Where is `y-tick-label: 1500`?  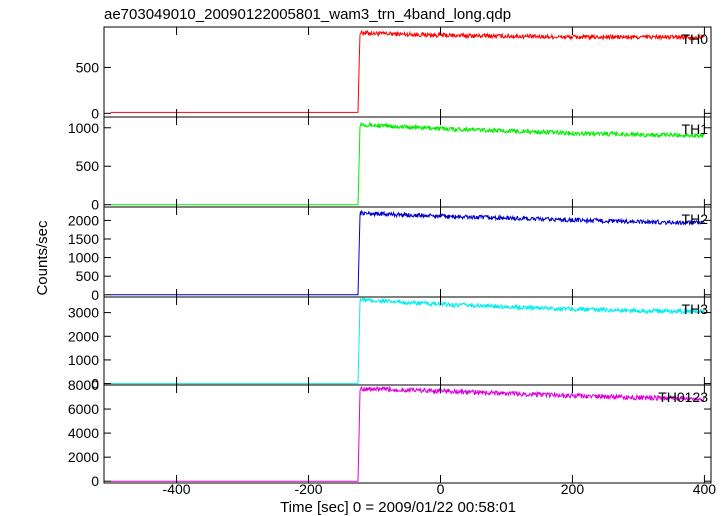 y-tick-label: 1500 is located at coordinates (83, 239).